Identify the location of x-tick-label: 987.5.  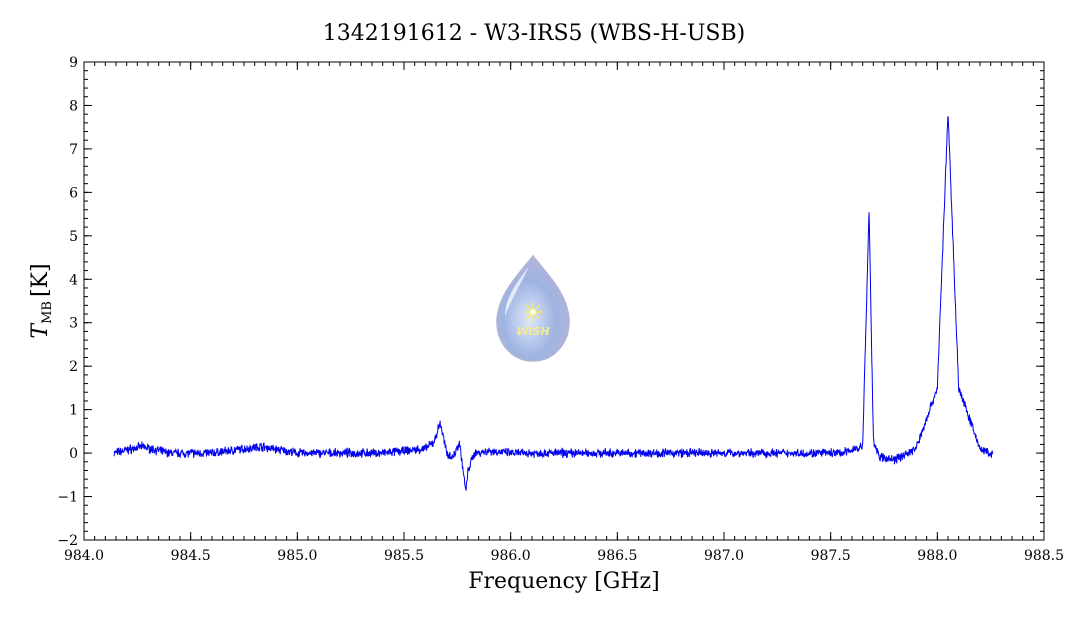
(831, 556).